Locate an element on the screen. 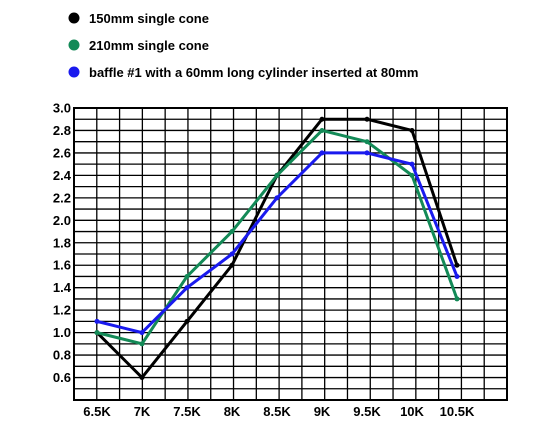 The width and height of the screenshot is (550, 440). x-tick-label: 9.5K is located at coordinates (367, 411).